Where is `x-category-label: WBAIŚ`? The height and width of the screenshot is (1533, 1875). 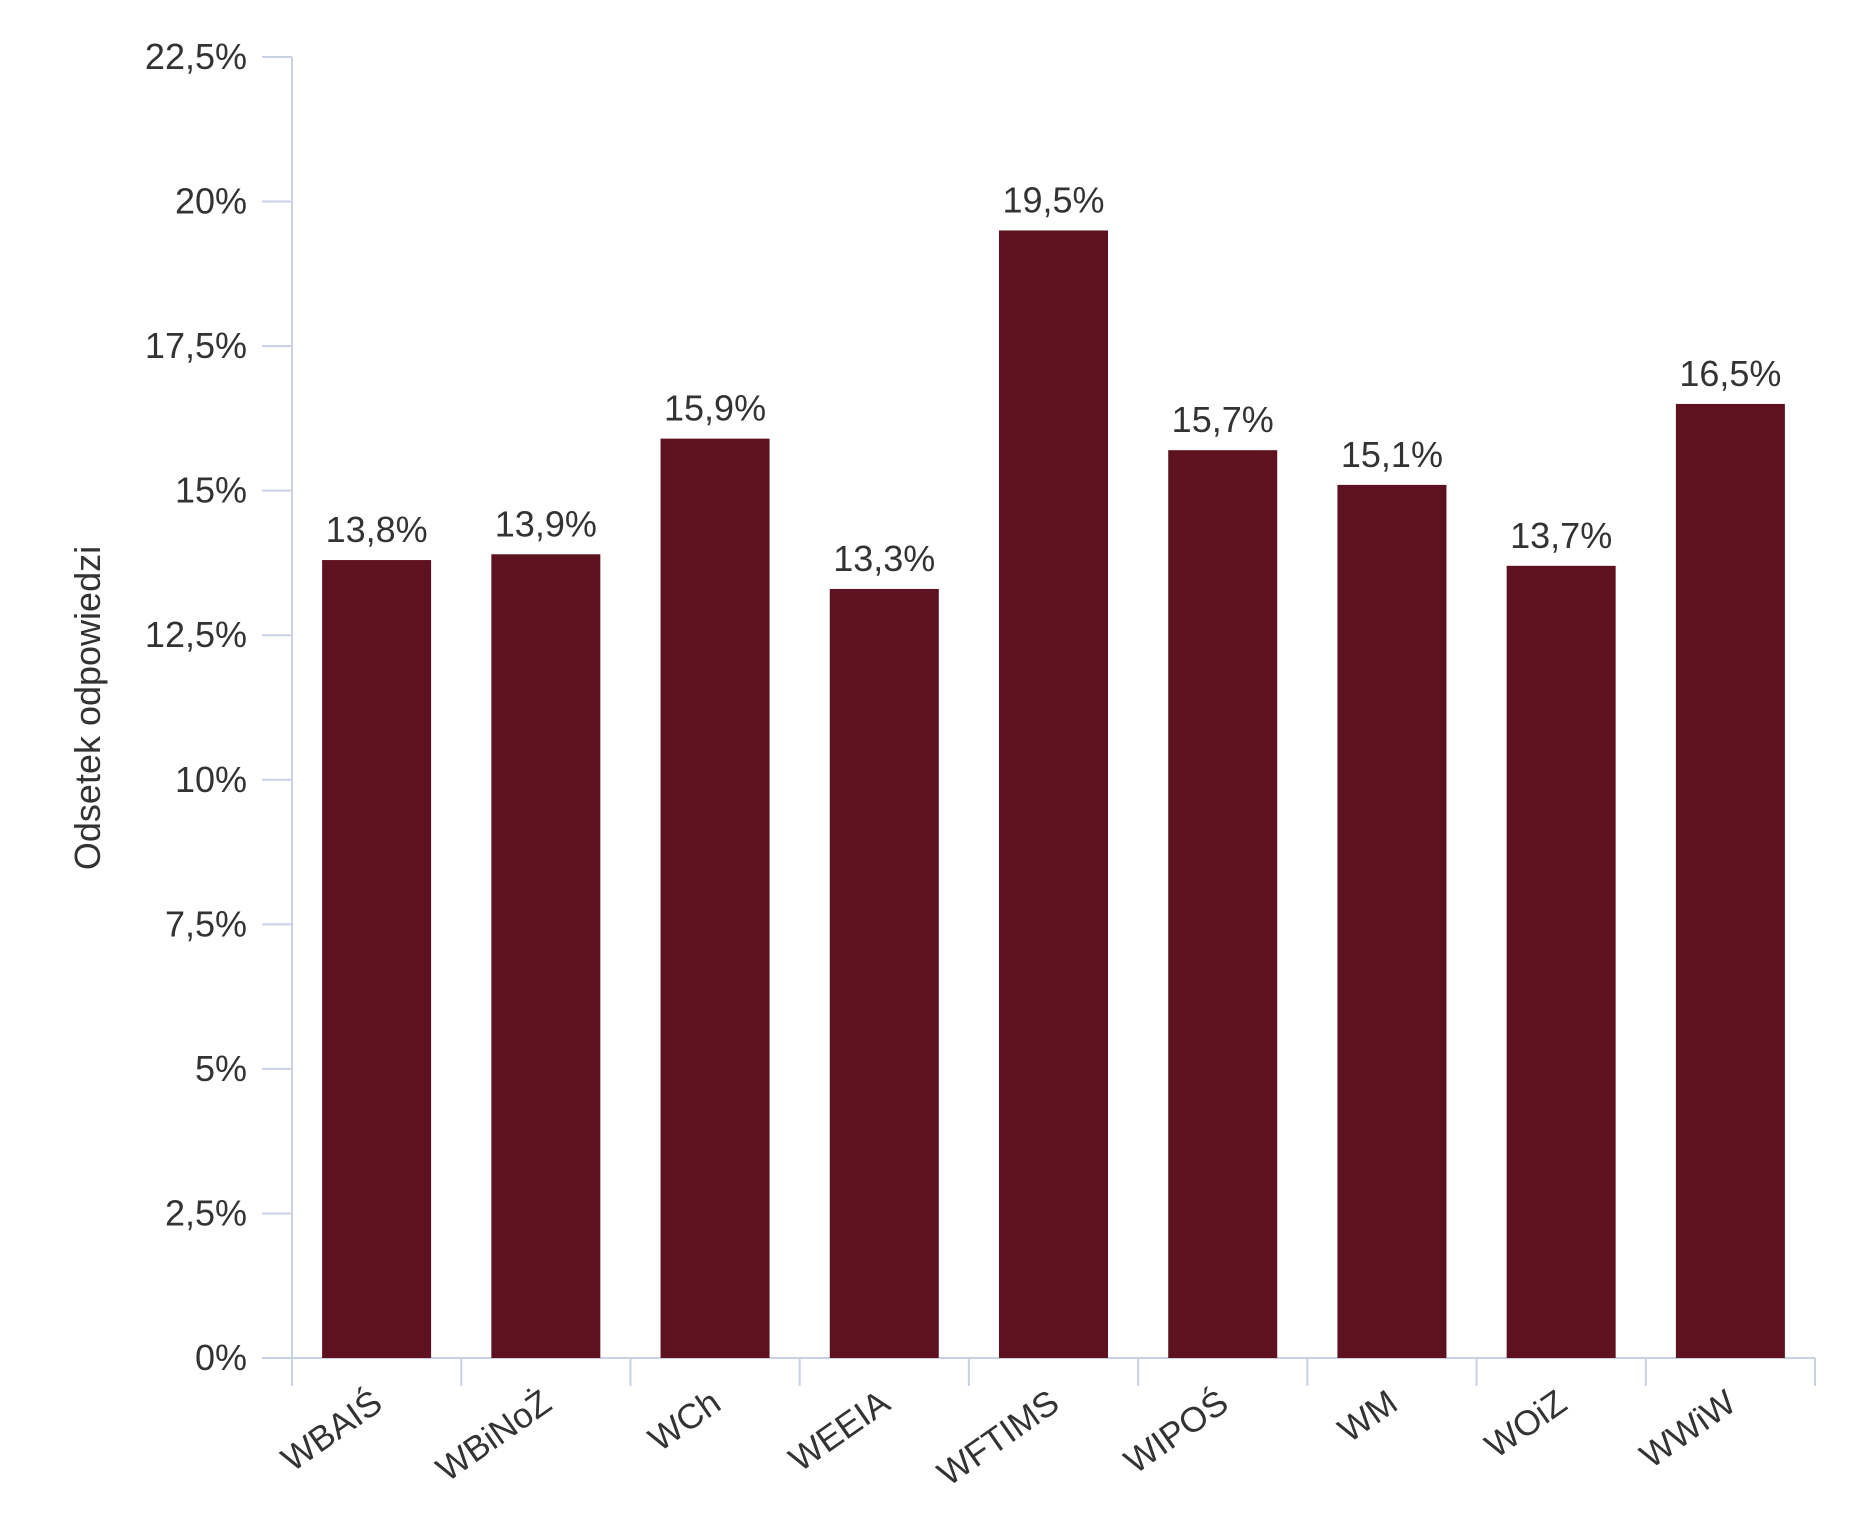
x-category-label: WBAIŚ is located at coordinates (331, 1430).